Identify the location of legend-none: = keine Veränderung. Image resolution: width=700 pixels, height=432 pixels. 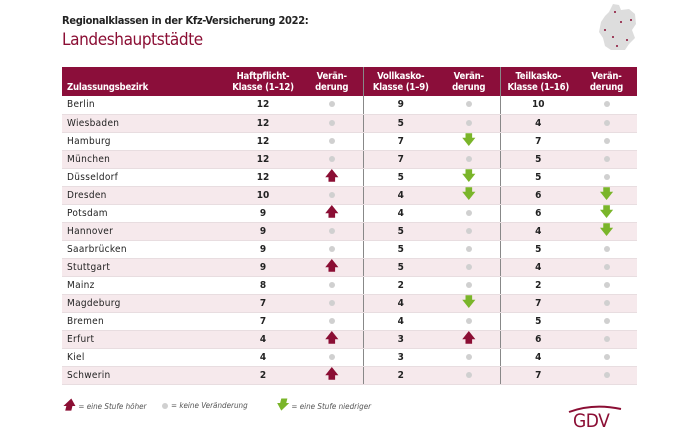
(205, 405).